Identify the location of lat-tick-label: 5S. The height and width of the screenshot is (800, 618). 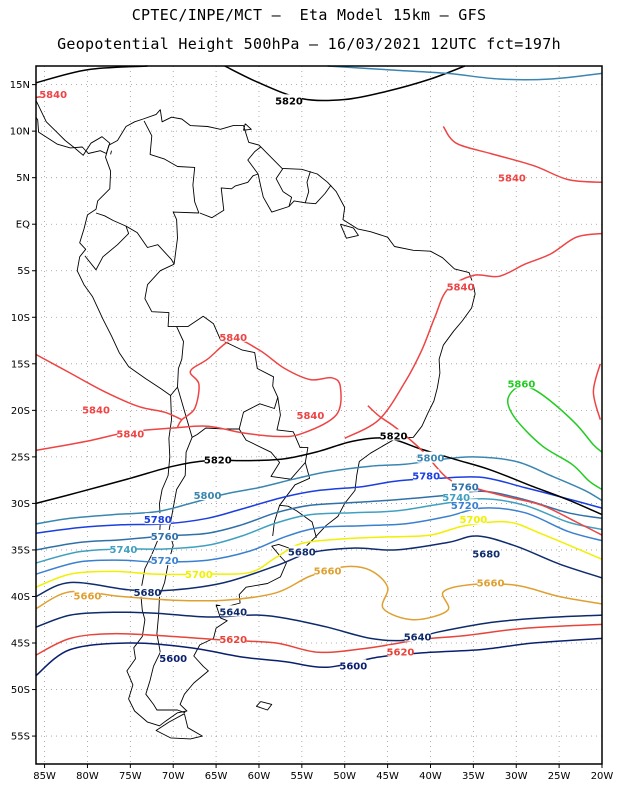
(23, 271).